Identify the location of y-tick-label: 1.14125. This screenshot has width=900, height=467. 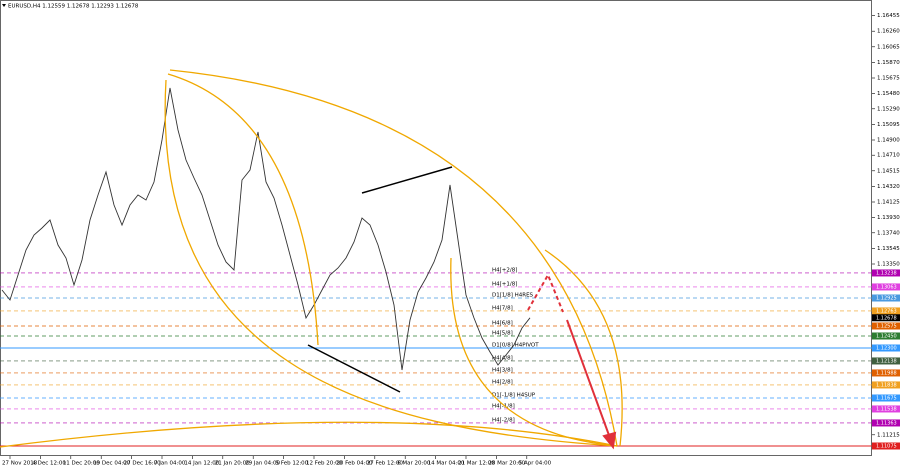
(888, 203).